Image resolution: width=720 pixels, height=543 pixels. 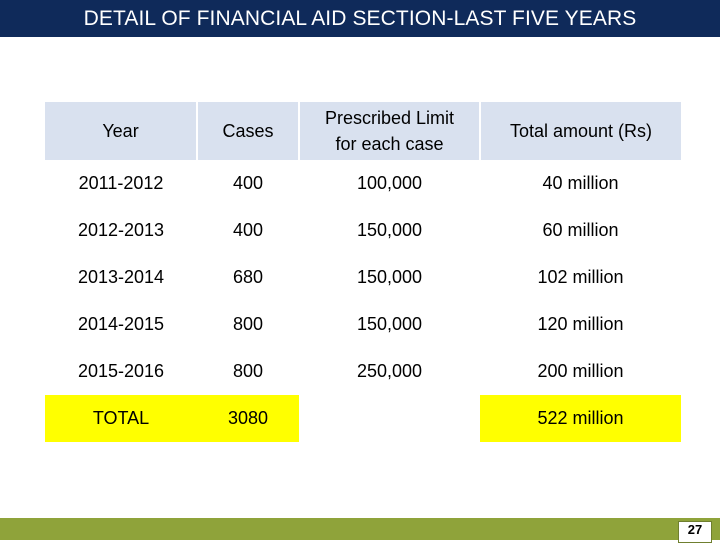 I want to click on total-label: TOTAL, so click(x=121, y=418).